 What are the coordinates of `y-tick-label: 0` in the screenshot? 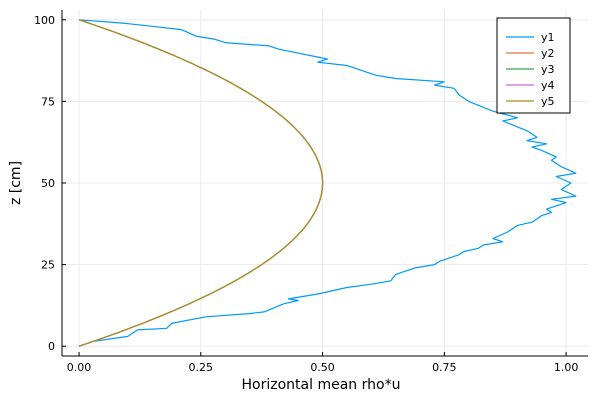 It's located at (51, 346).